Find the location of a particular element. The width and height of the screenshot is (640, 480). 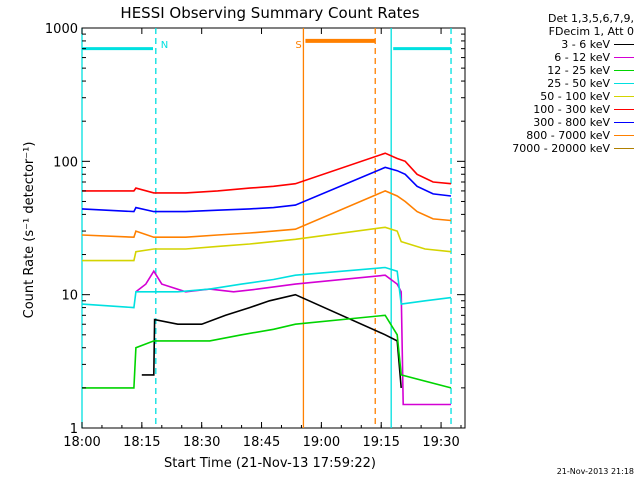

legend-label: 6 - 12 keV is located at coordinates (582, 57).